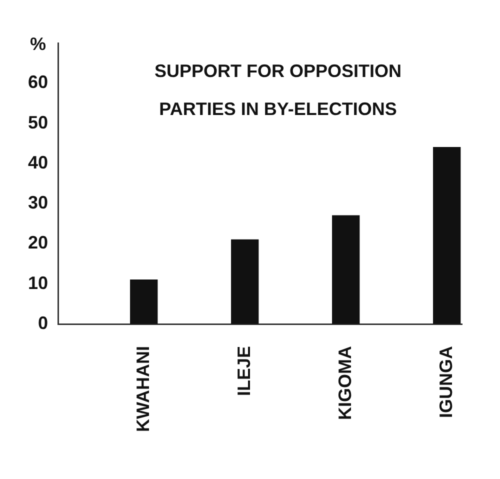 This screenshot has width=500, height=479. I want to click on x-tick-label: IGUNGA, so click(446, 382).